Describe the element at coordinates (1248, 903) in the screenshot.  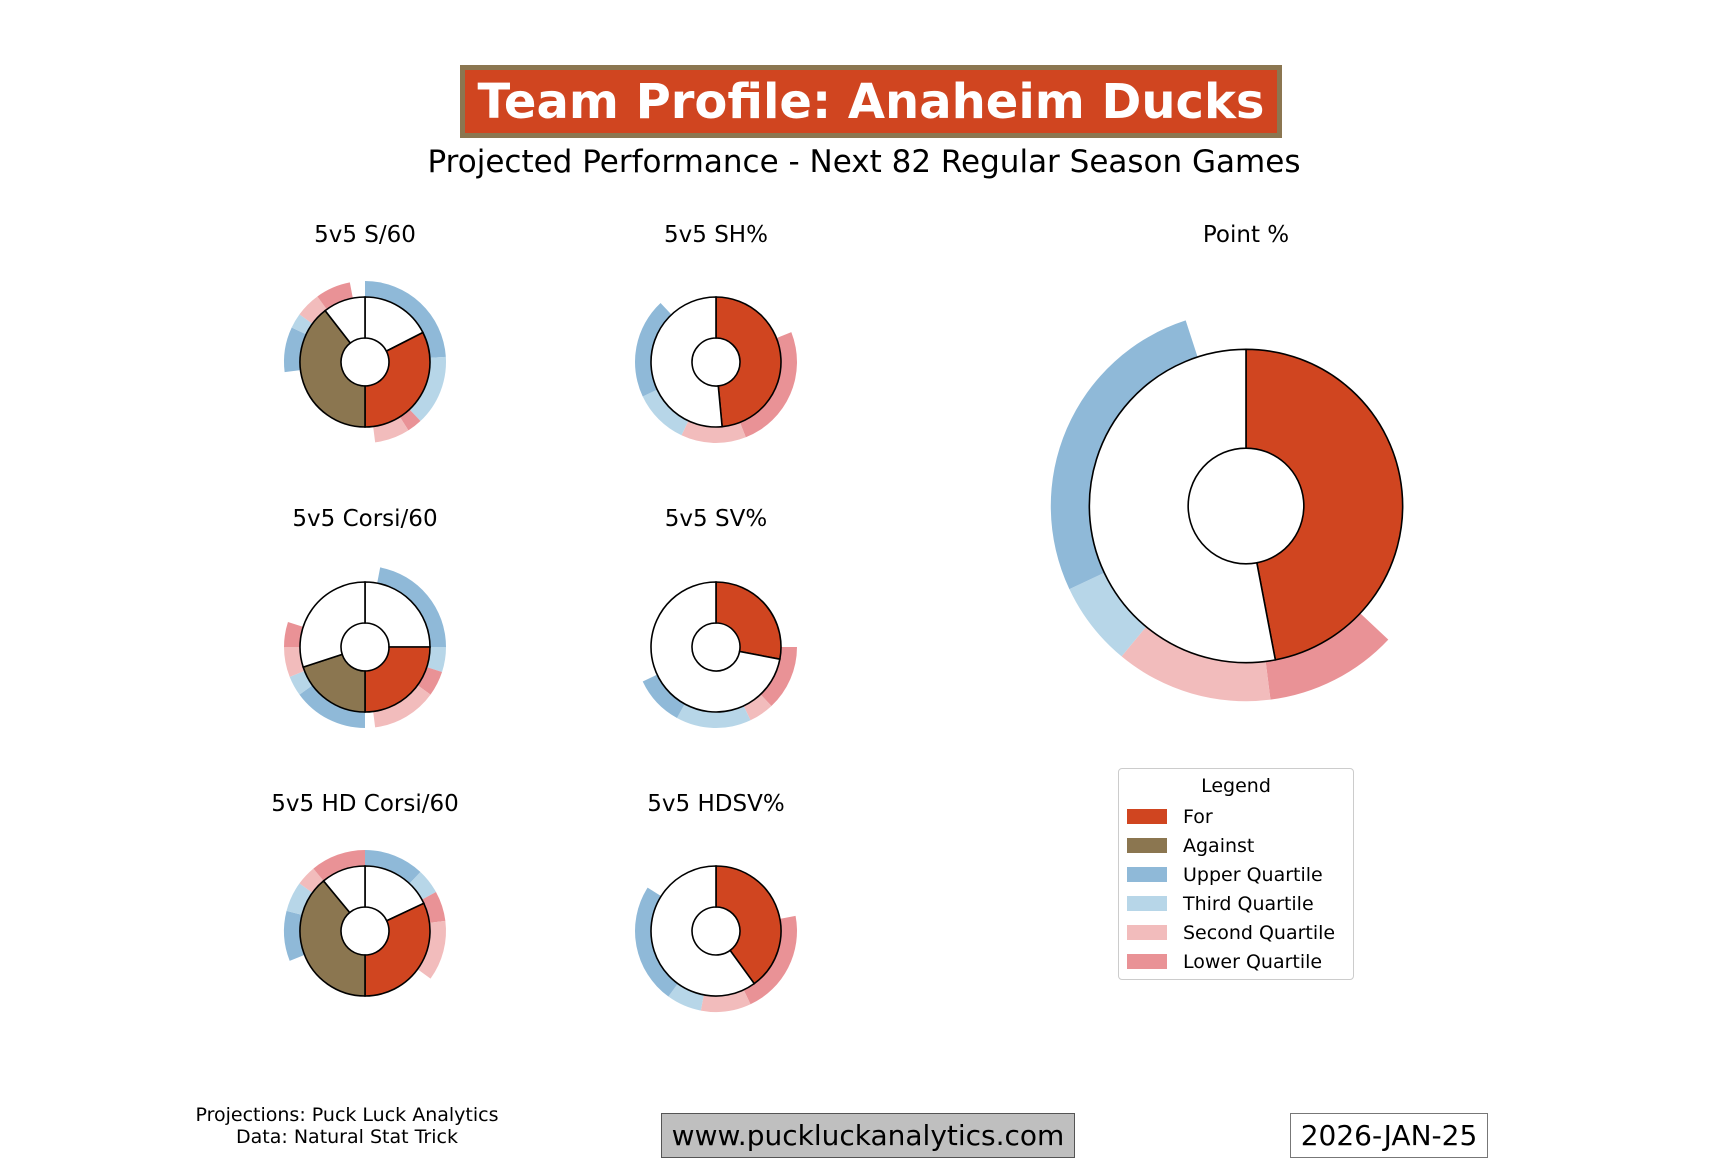
I see `legend-label-third-quartile: Third Quartile` at that location.